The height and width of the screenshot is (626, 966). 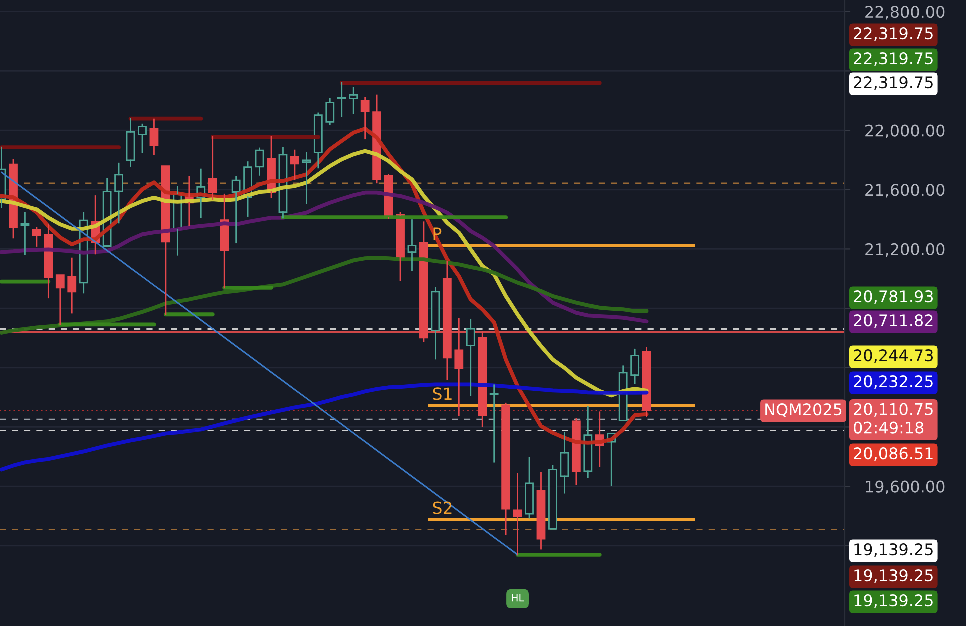 I want to click on text: 20,086.51, so click(x=893, y=455).